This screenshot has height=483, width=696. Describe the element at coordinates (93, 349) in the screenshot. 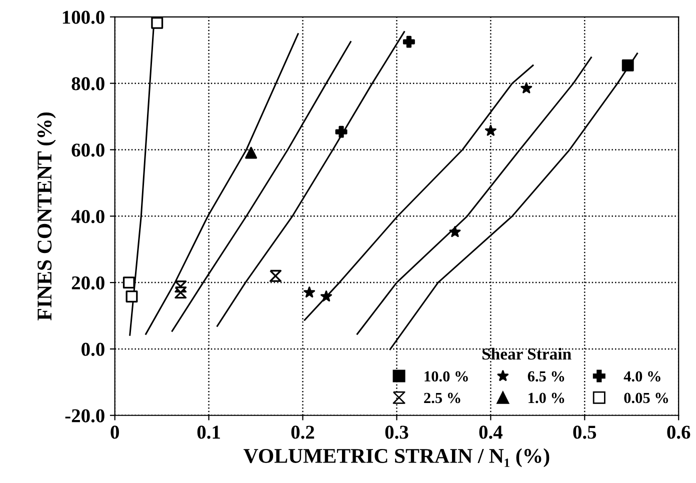

I see `y-tick-label: 0.0` at that location.